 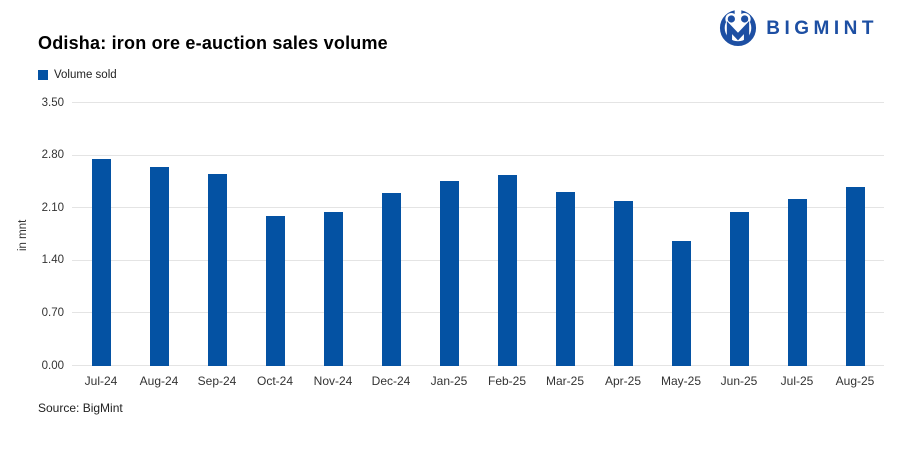 I want to click on bar-slot: Mar-25, so click(x=565, y=245).